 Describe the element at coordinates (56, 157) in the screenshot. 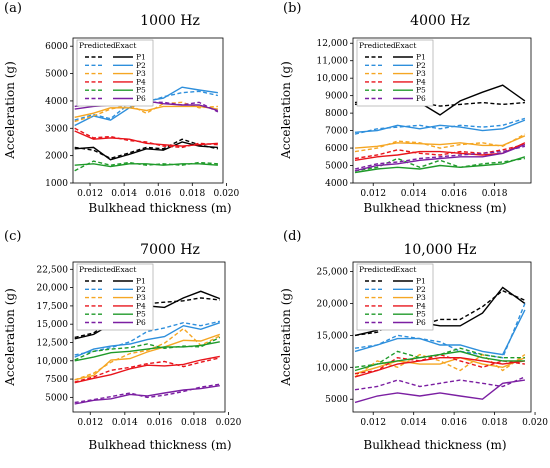

I see `y-tick-label: 2000` at that location.